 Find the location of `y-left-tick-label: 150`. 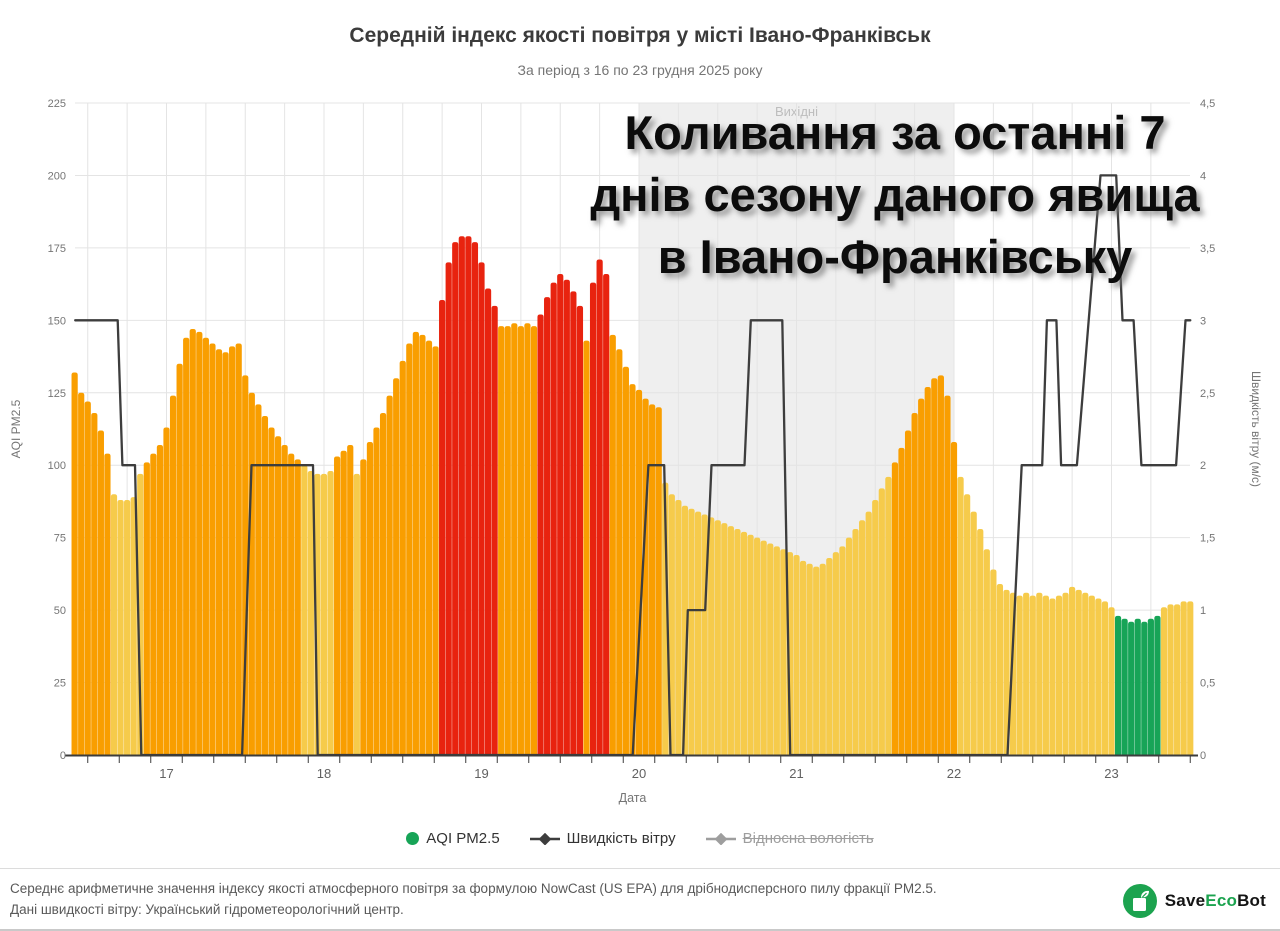

y-left-tick-label: 150 is located at coordinates (57, 321).